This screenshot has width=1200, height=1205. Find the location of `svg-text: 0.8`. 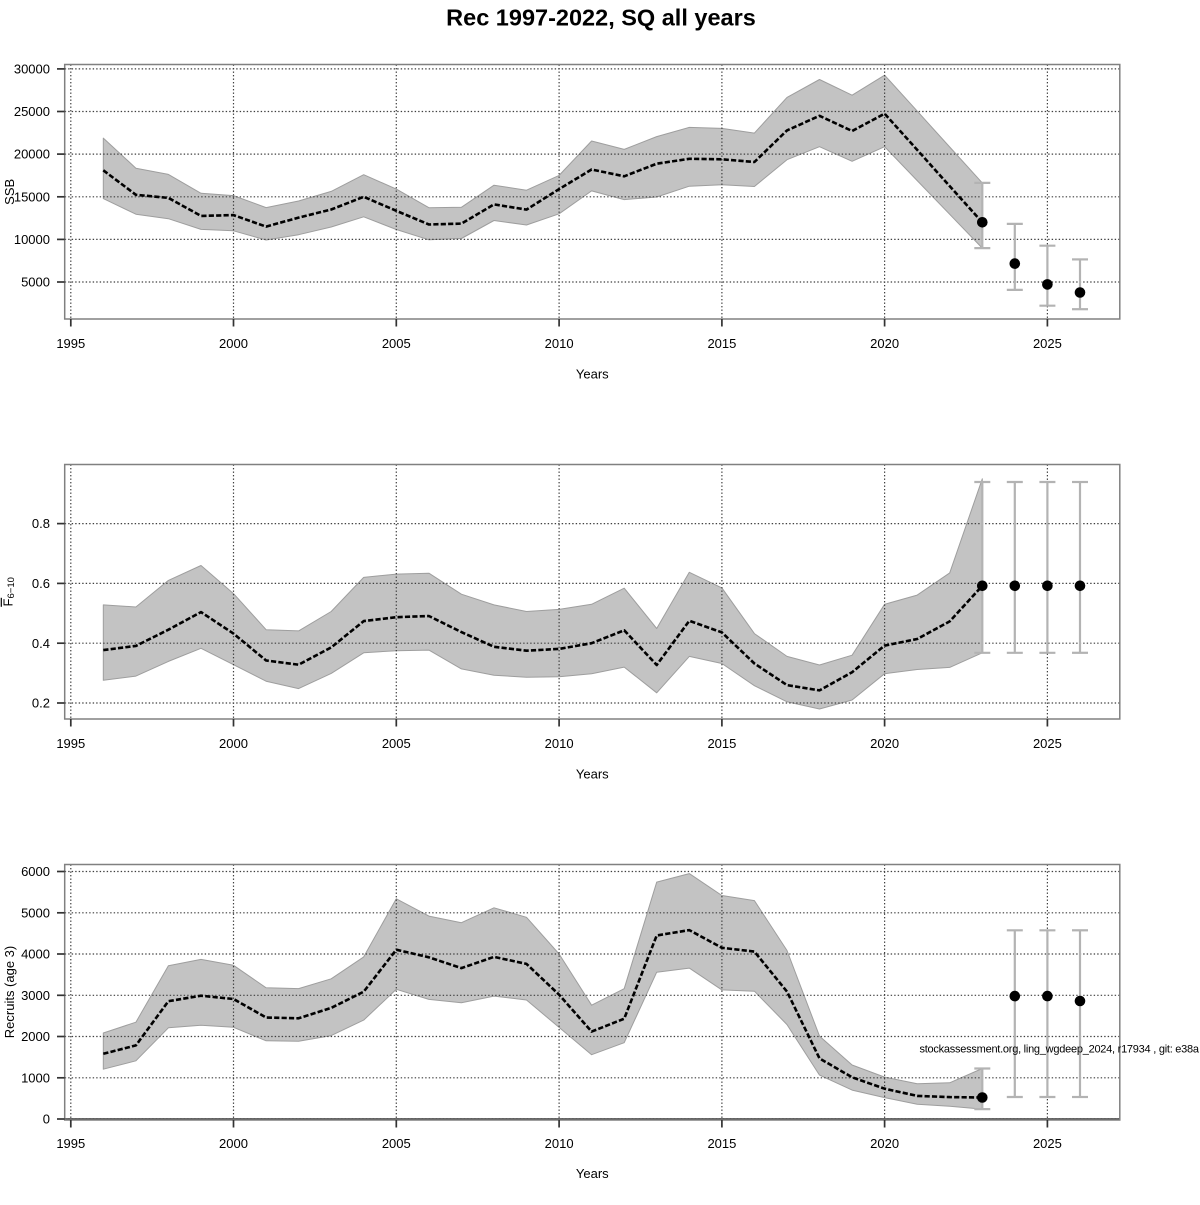

svg-text: 0.8 is located at coordinates (41, 523).